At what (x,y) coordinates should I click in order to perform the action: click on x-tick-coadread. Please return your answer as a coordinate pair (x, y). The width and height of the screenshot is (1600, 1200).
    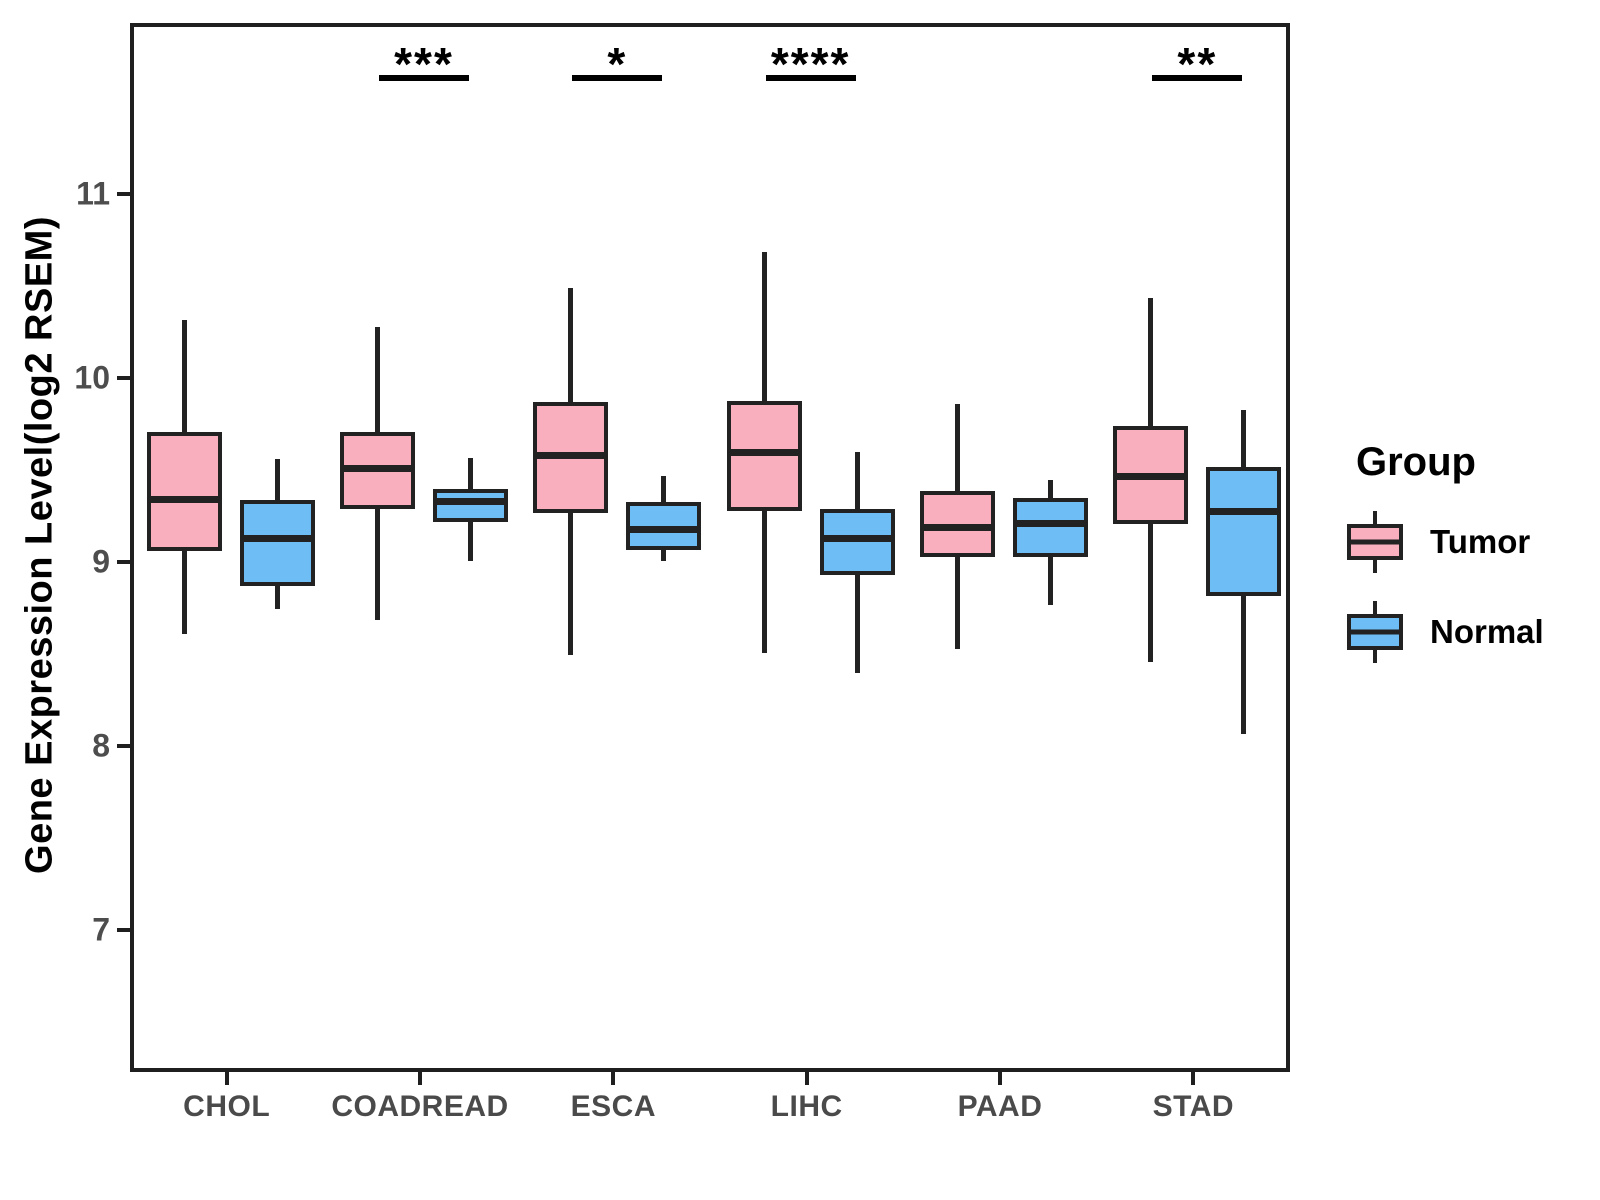
    Looking at the image, I should click on (420, 1078).